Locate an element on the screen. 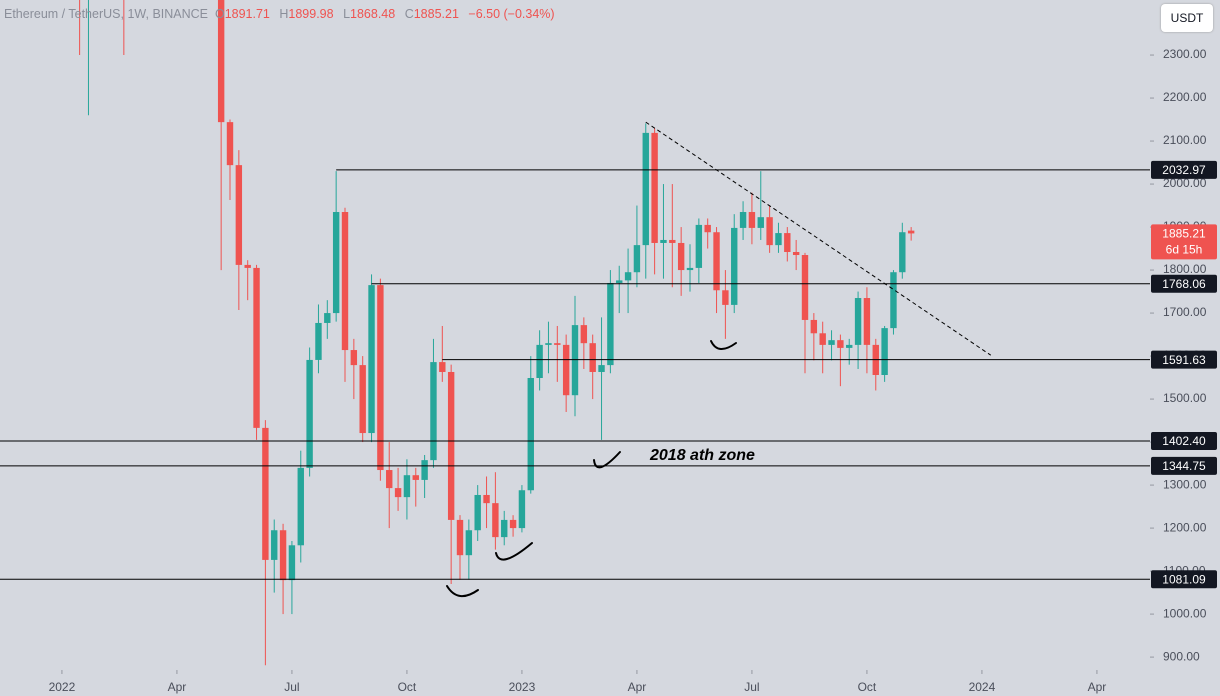 This screenshot has width=1220, height=696. price-tag is located at coordinates (1184, 242).